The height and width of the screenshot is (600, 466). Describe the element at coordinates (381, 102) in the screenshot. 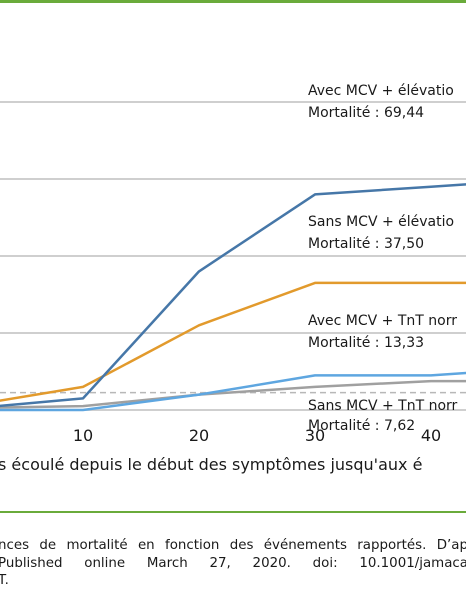

I see `annotation-1: Avec MCV + élévatio Mortalité : 69,44` at that location.